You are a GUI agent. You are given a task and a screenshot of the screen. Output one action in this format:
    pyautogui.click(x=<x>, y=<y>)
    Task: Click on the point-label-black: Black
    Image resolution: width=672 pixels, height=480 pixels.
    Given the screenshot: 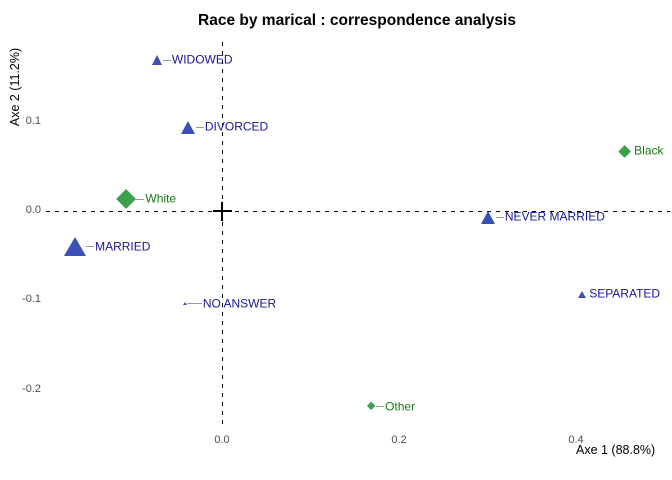 What is the action you would take?
    pyautogui.click(x=649, y=150)
    